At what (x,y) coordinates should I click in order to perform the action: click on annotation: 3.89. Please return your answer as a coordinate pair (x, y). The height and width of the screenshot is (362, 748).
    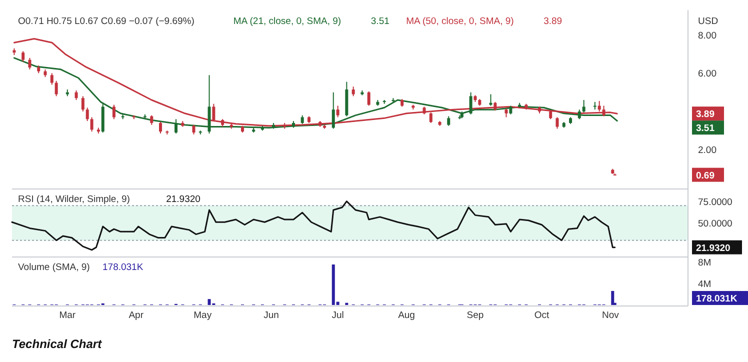
    Looking at the image, I should click on (553, 21).